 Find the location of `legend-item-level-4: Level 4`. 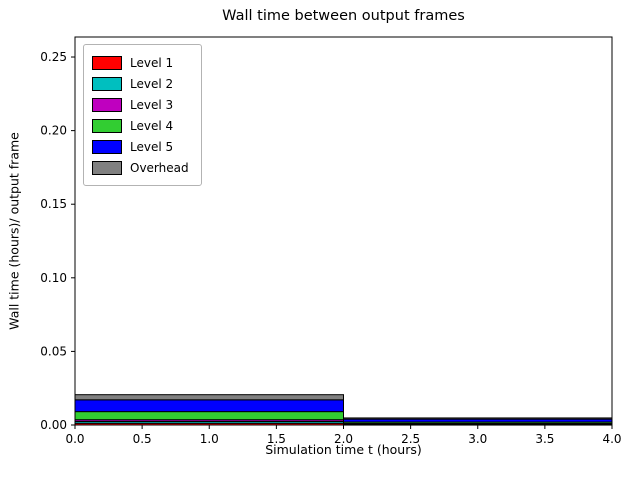

legend-item-level-4: Level 4 is located at coordinates (140, 125).